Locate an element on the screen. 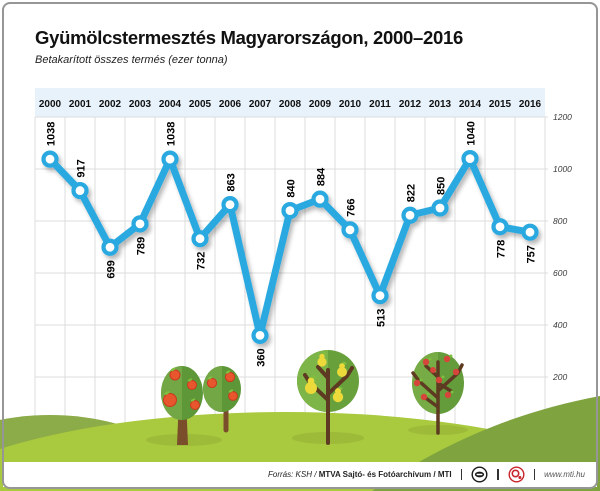 This screenshot has width=600, height=491. y-axis-tick: 600 is located at coordinates (560, 273).